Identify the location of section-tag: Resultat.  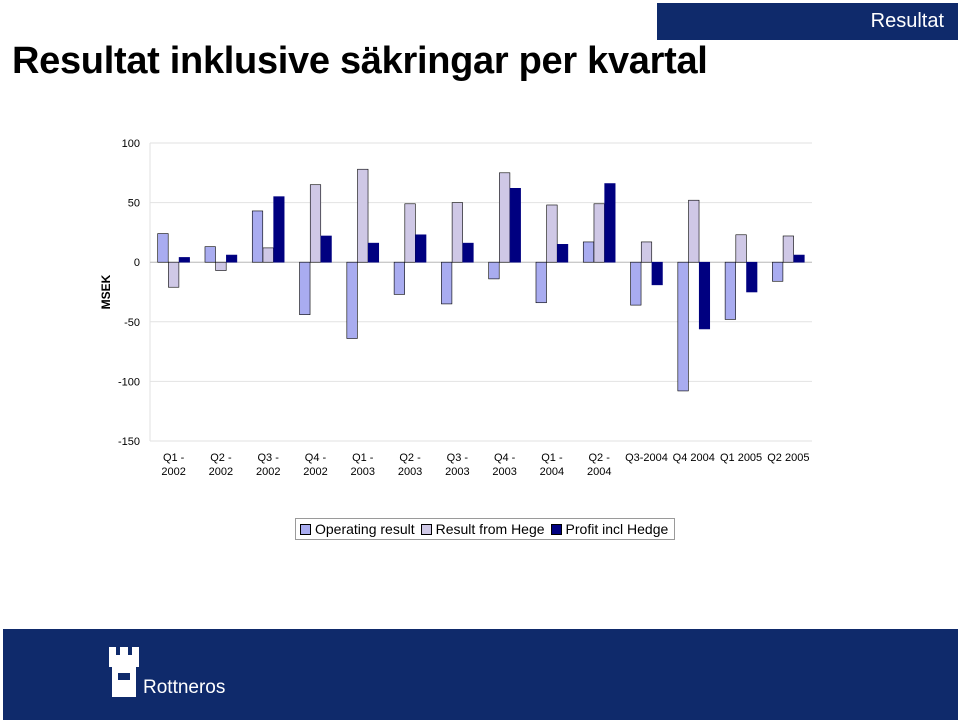
(807, 21).